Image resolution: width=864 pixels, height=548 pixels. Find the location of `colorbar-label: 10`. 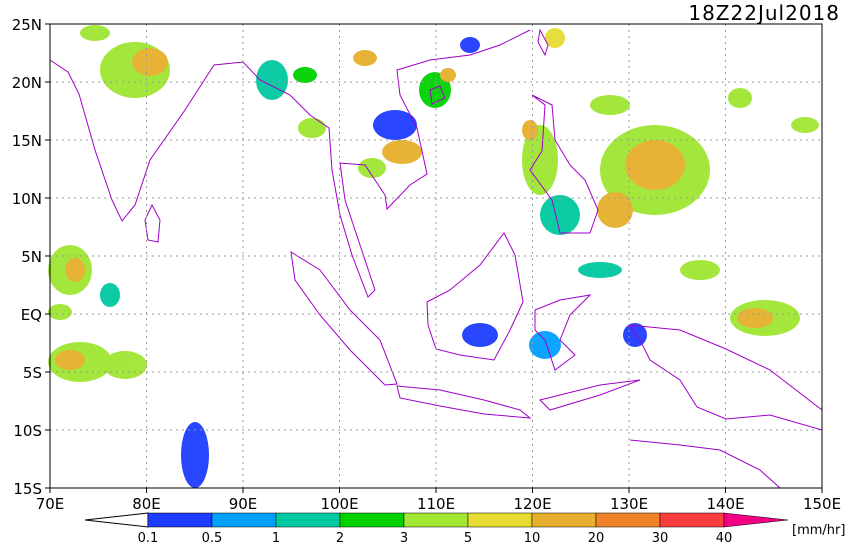

colorbar-label: 10 is located at coordinates (532, 537).